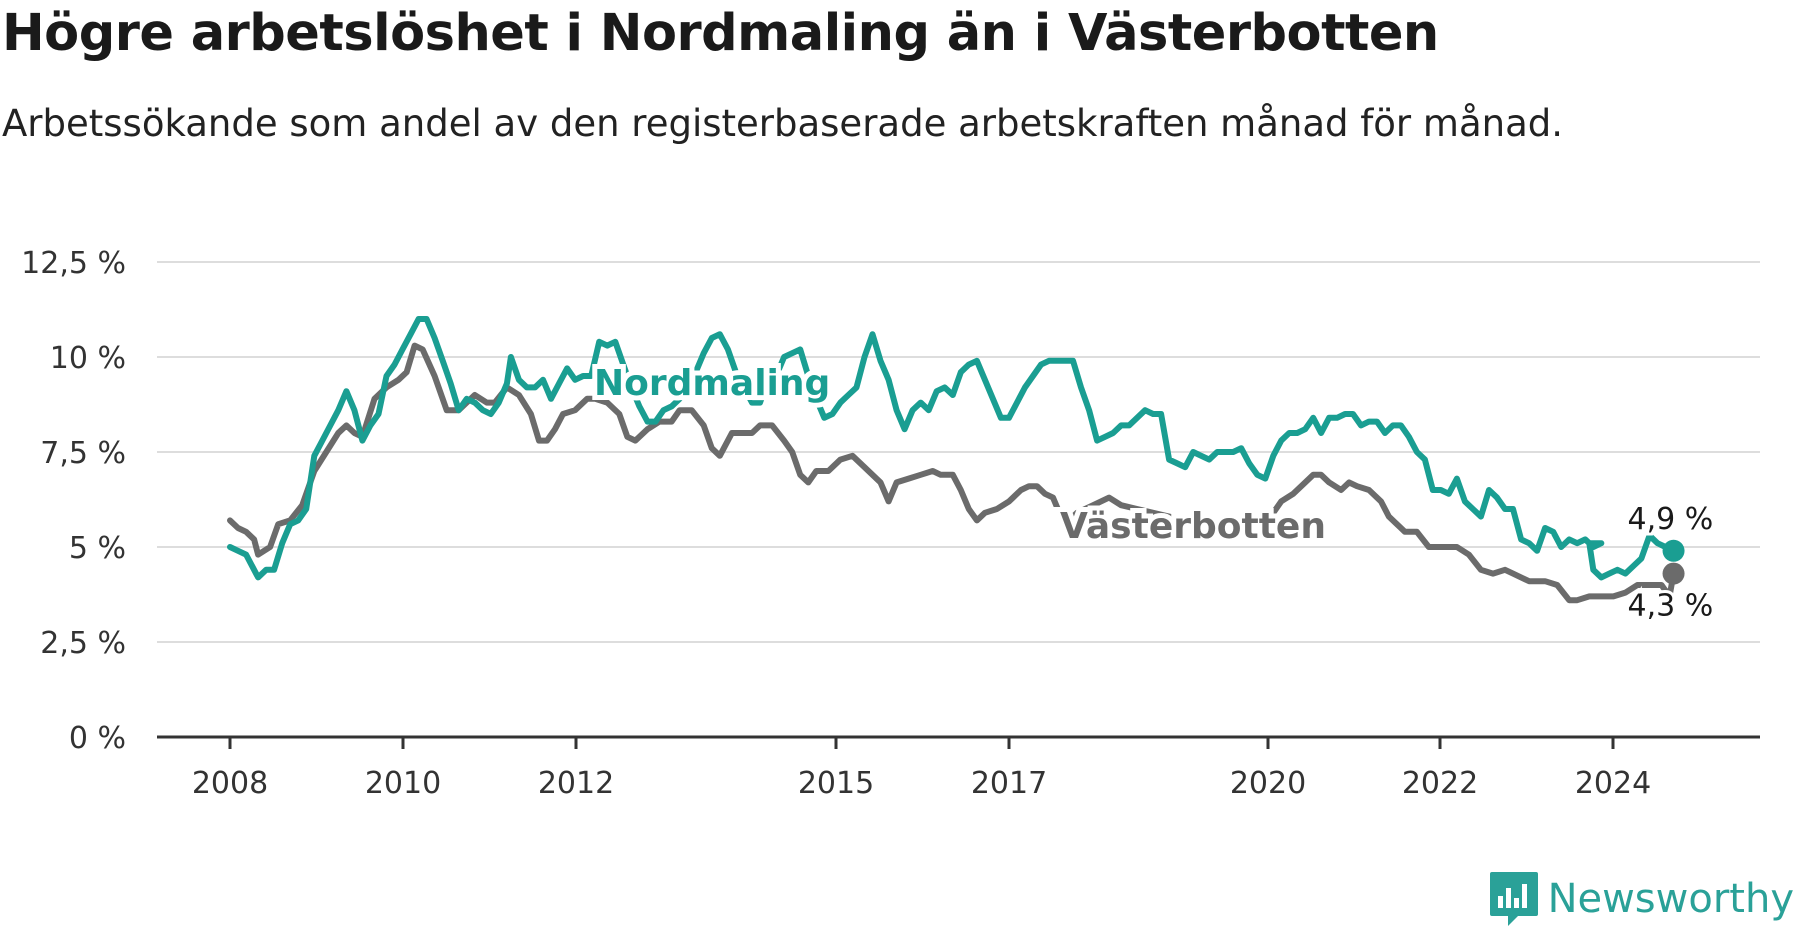 The height and width of the screenshot is (948, 1800). Describe the element at coordinates (1513, 899) in the screenshot. I see `newsworthy-logo-icon` at that location.